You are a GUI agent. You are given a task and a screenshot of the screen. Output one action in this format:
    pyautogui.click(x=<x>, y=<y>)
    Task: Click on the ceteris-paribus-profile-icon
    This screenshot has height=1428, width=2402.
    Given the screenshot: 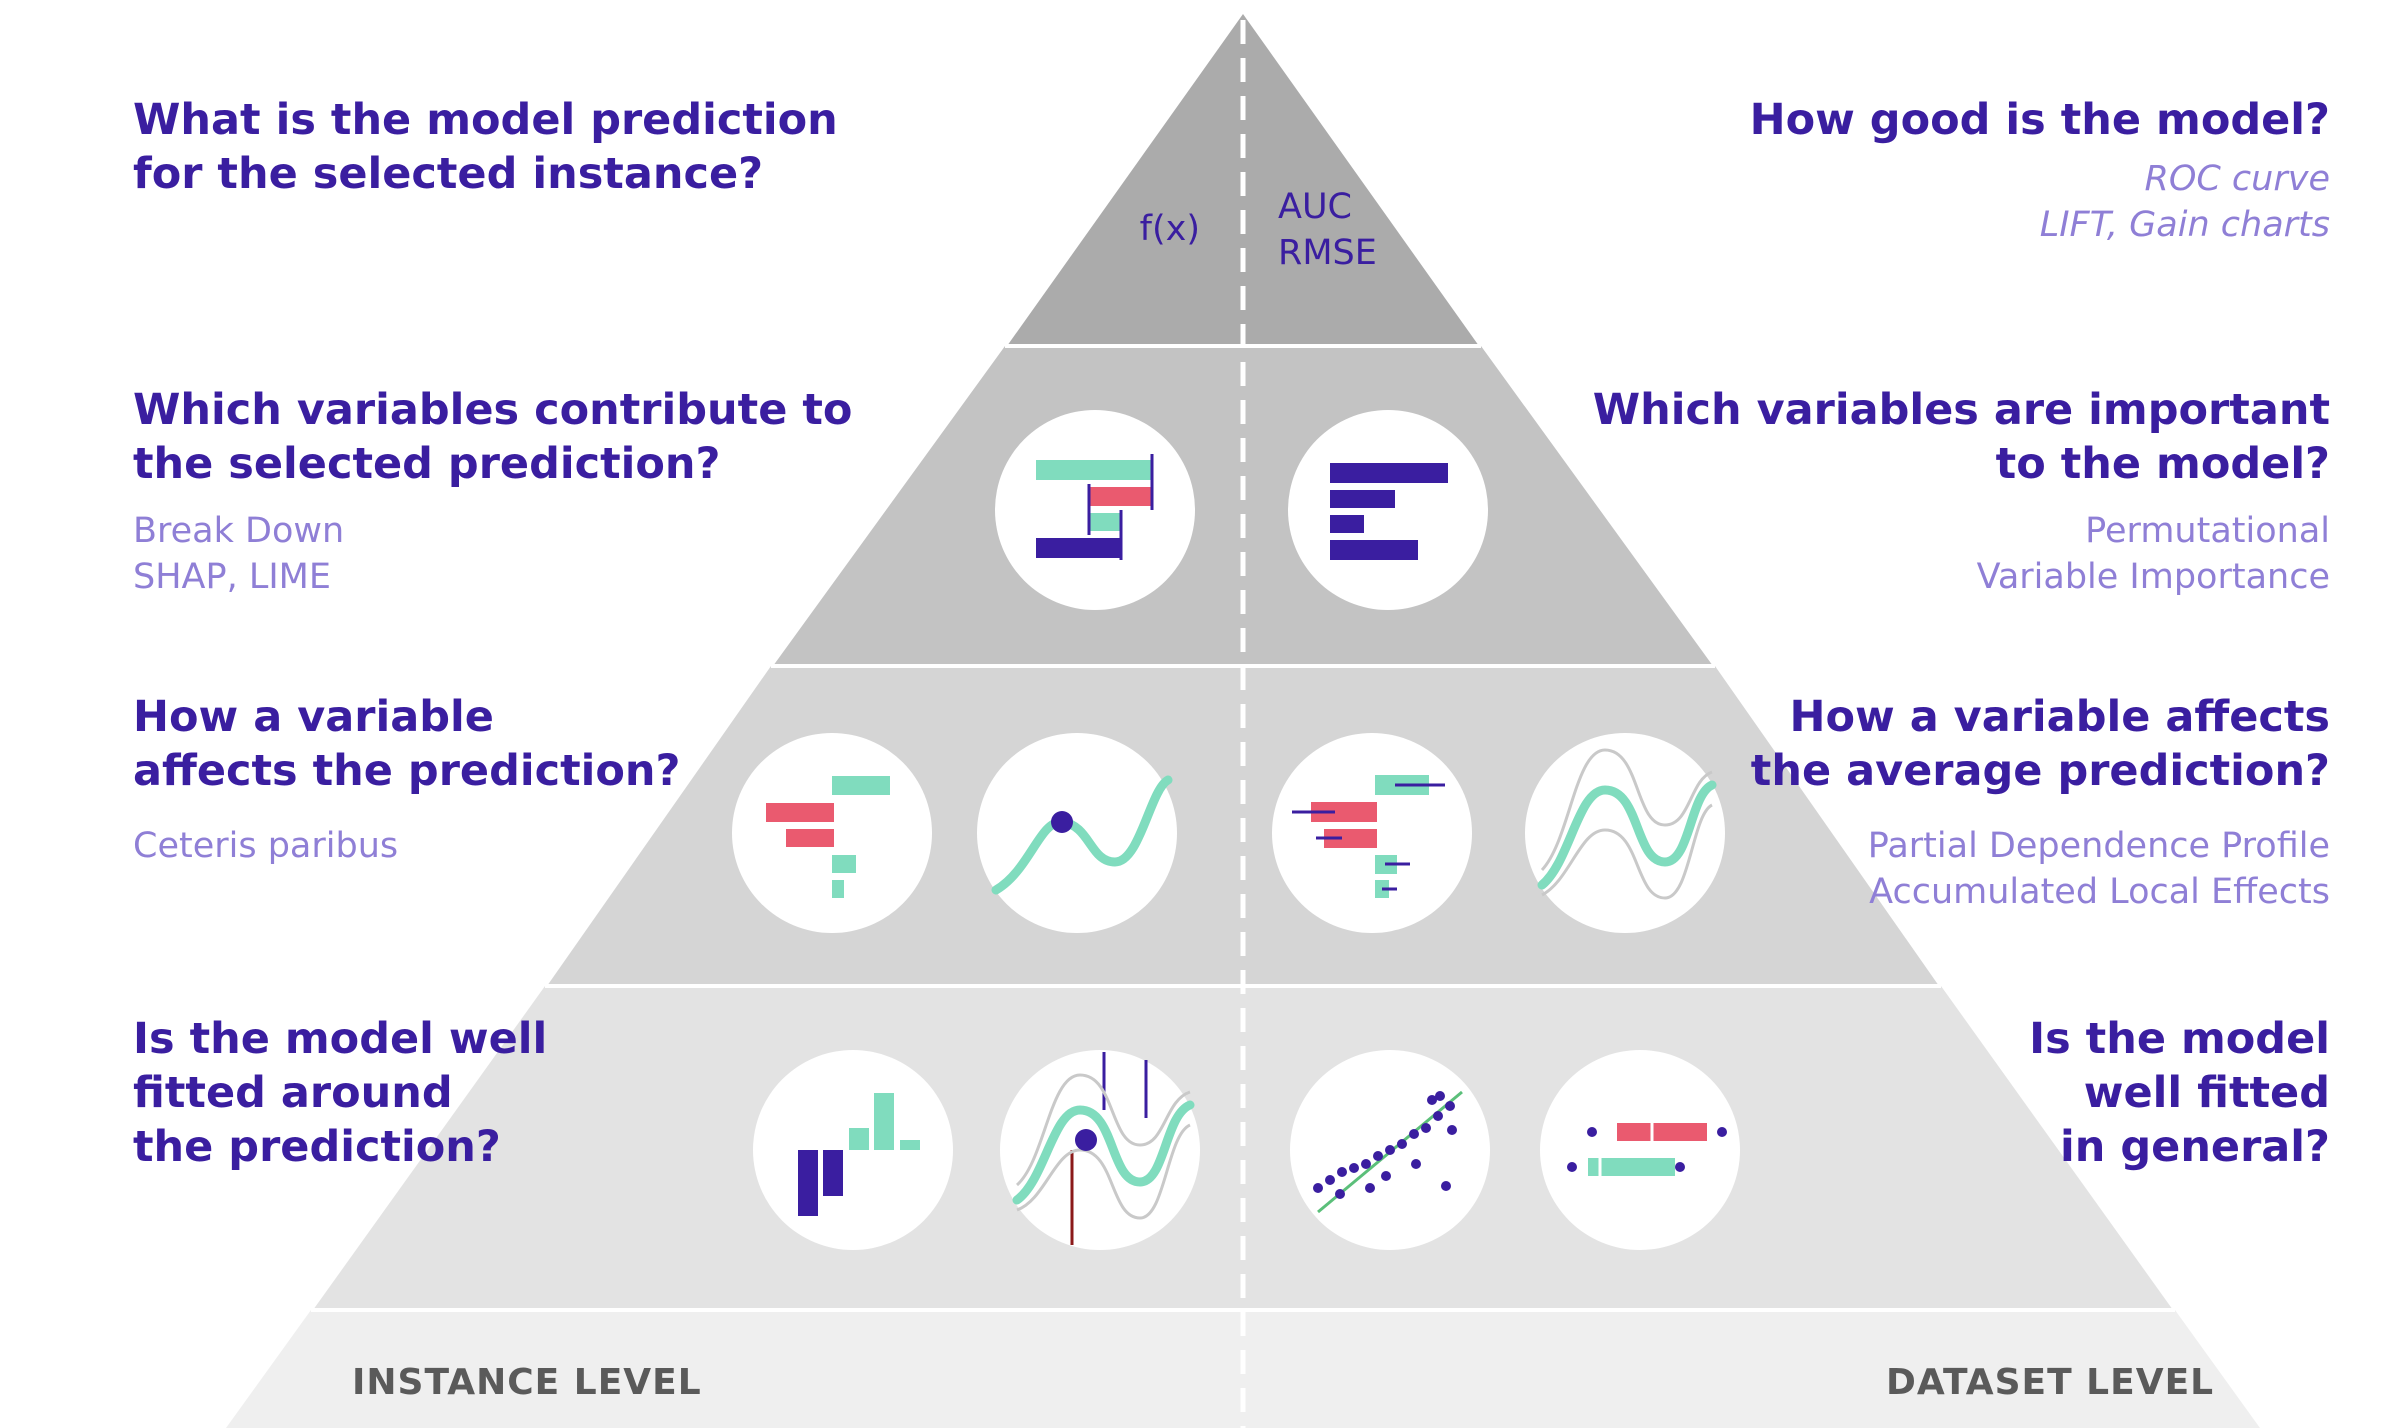 What is the action you would take?
    pyautogui.click(x=1077, y=833)
    